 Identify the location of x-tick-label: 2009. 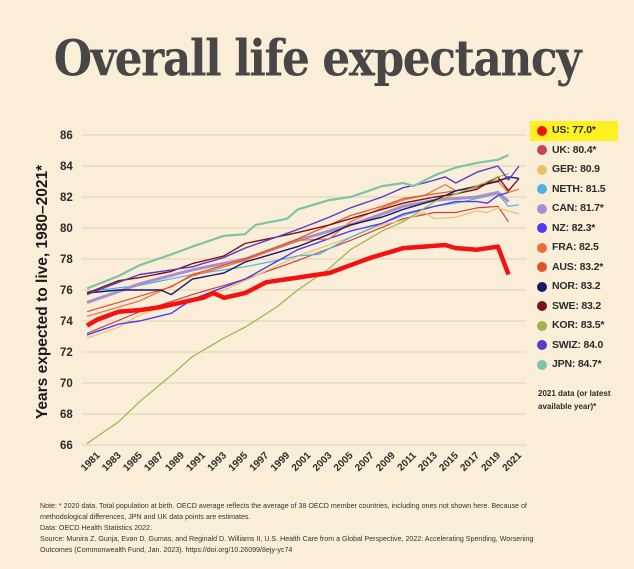
(386, 462).